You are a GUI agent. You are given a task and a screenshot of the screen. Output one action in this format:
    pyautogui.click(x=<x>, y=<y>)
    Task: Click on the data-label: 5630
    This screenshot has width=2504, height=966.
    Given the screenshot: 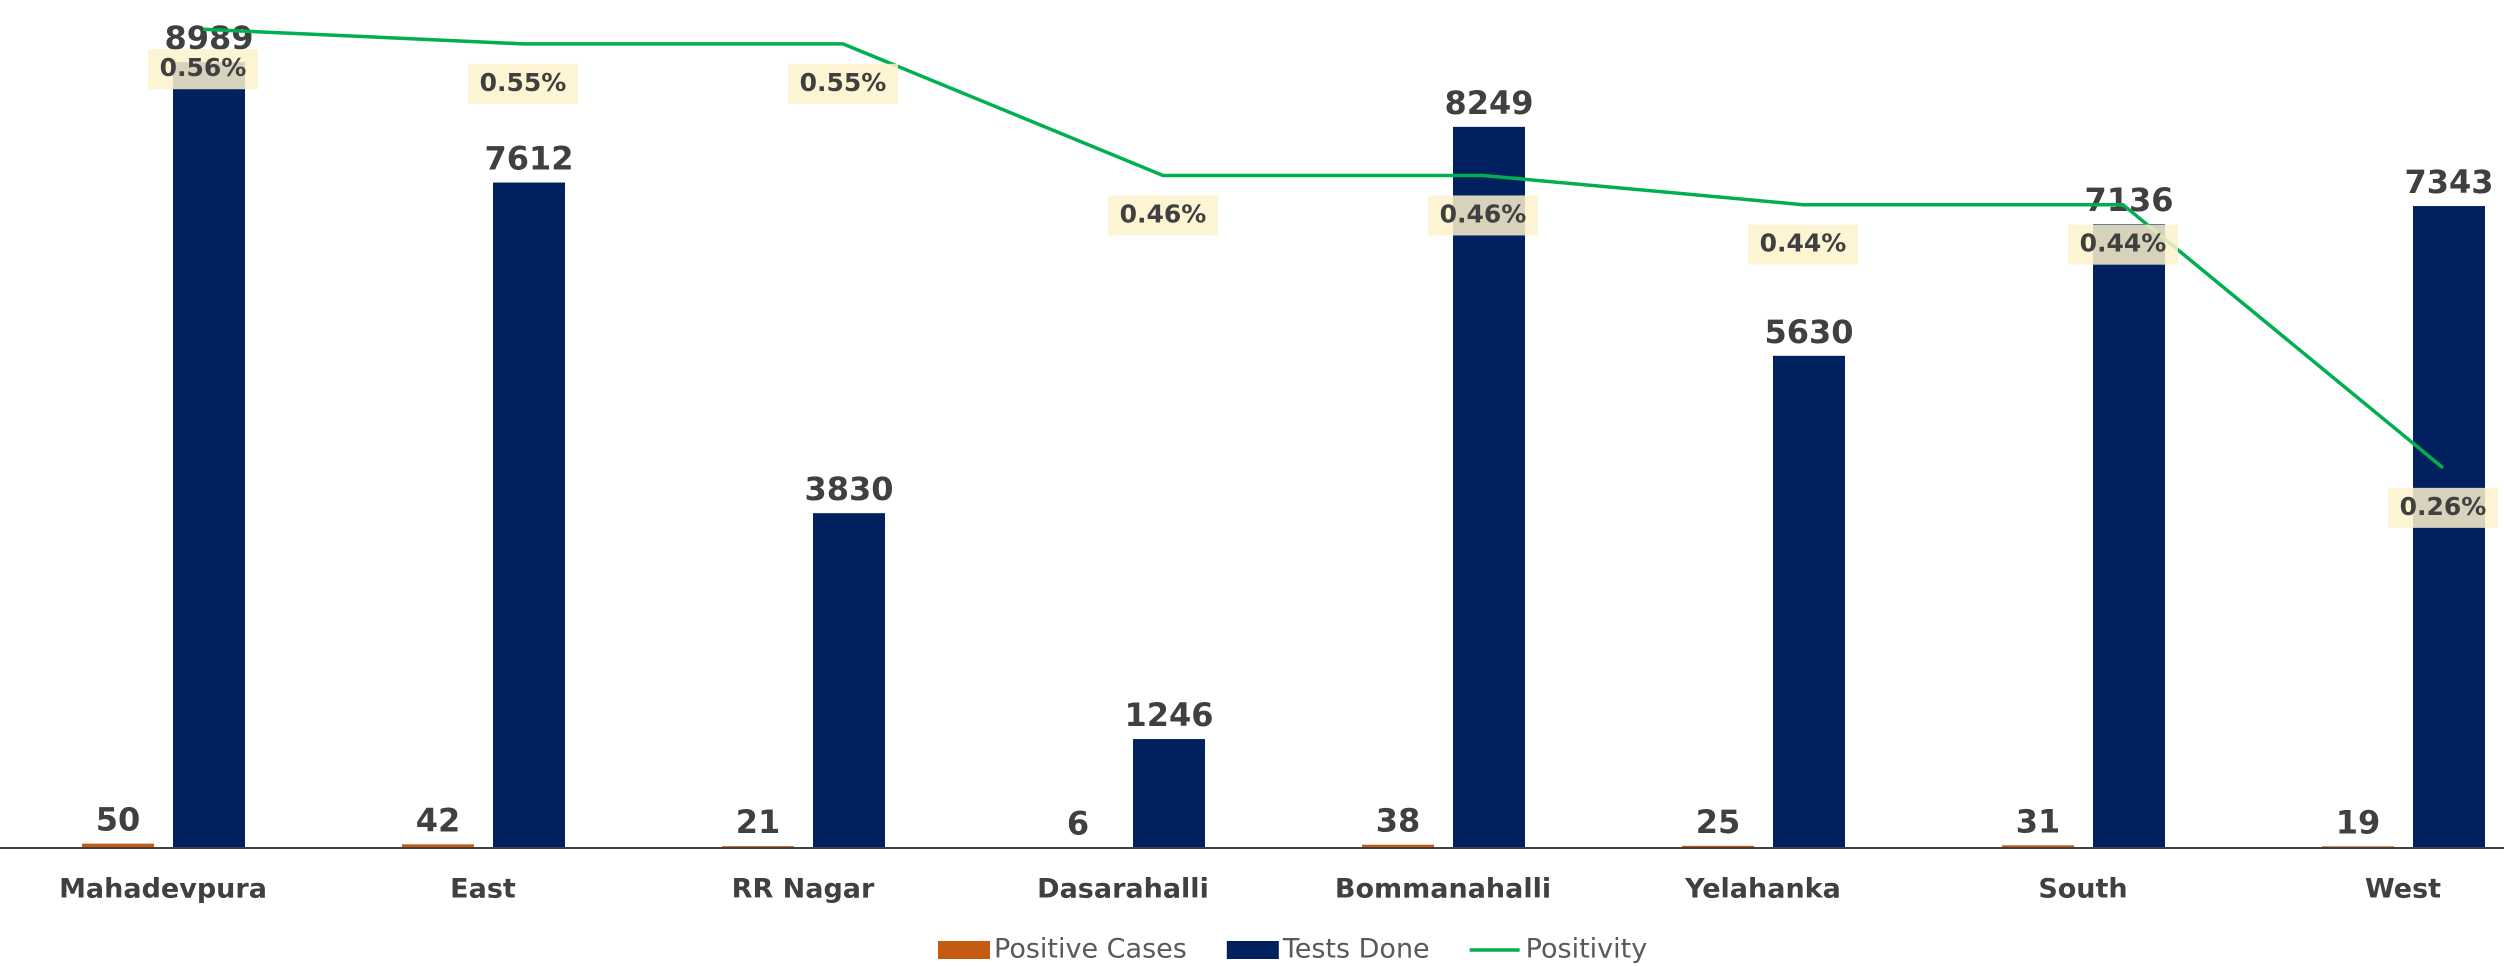 What is the action you would take?
    pyautogui.click(x=1808, y=332)
    